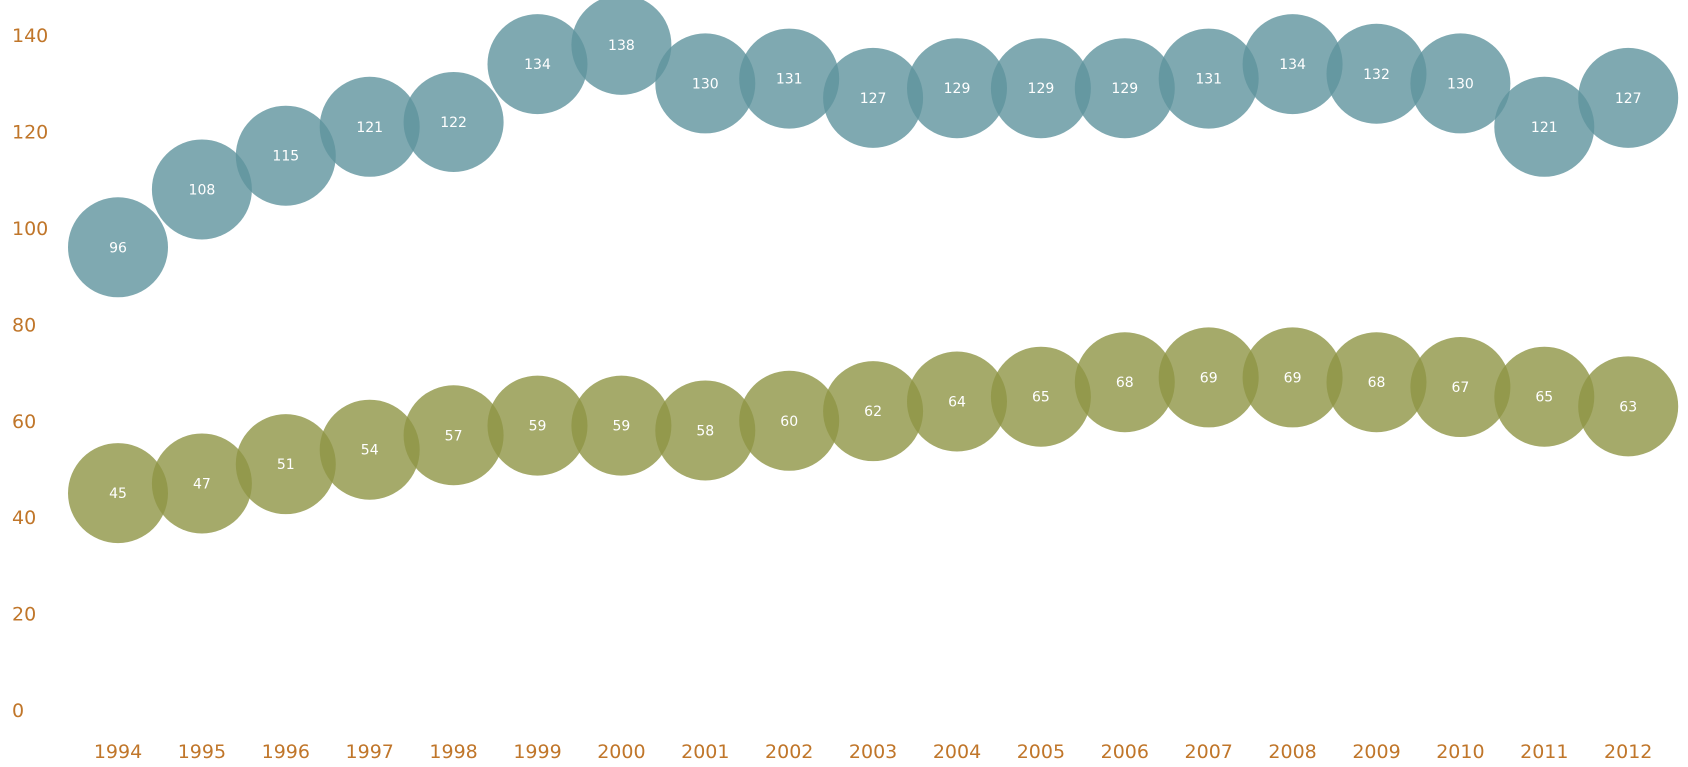 The height and width of the screenshot is (767, 1688). I want to click on x-tick-label: 2002, so click(789, 752).